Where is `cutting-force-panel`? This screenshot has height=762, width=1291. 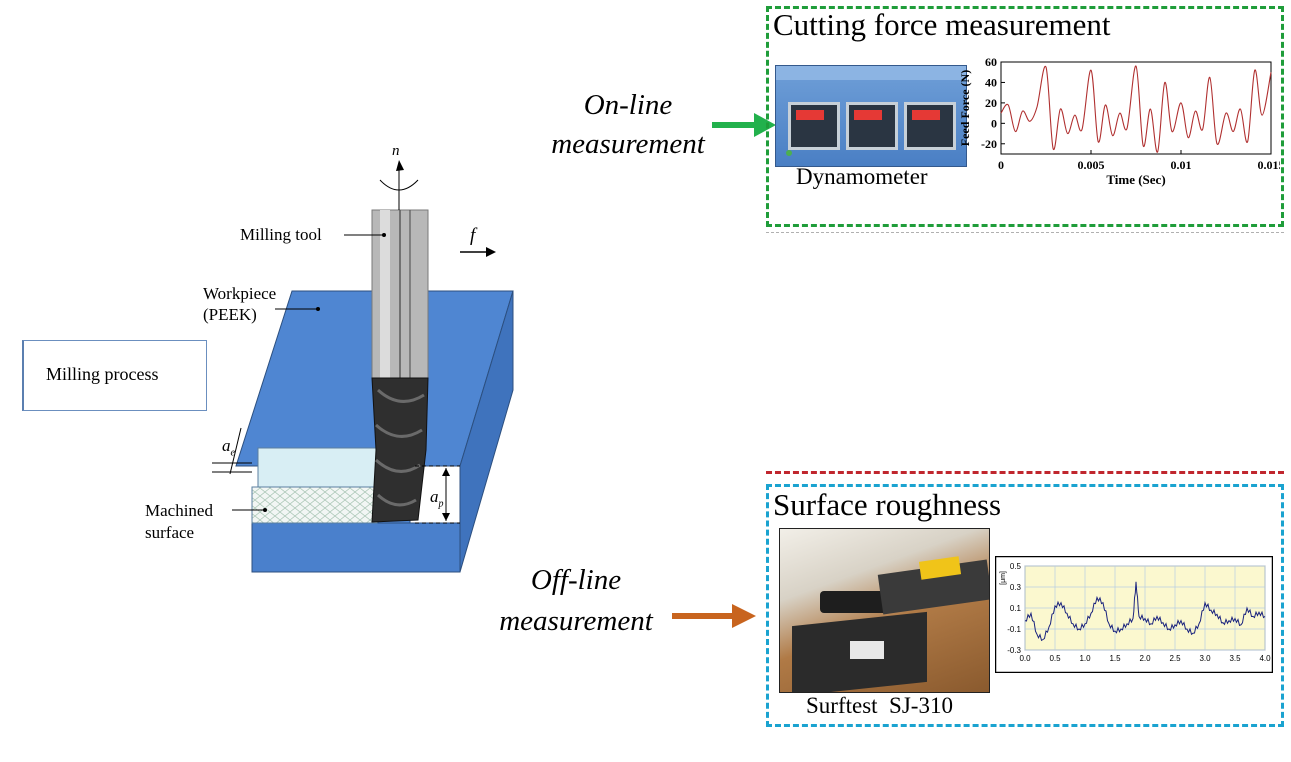
cutting-force-panel is located at coordinates (1025, 116).